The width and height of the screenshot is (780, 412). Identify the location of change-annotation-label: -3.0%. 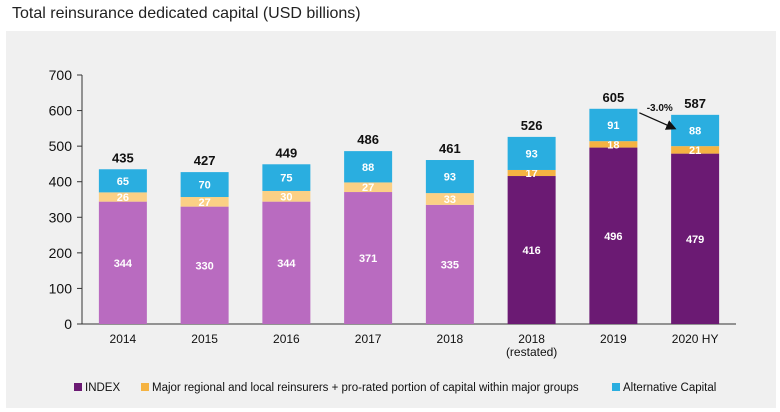
(660, 108).